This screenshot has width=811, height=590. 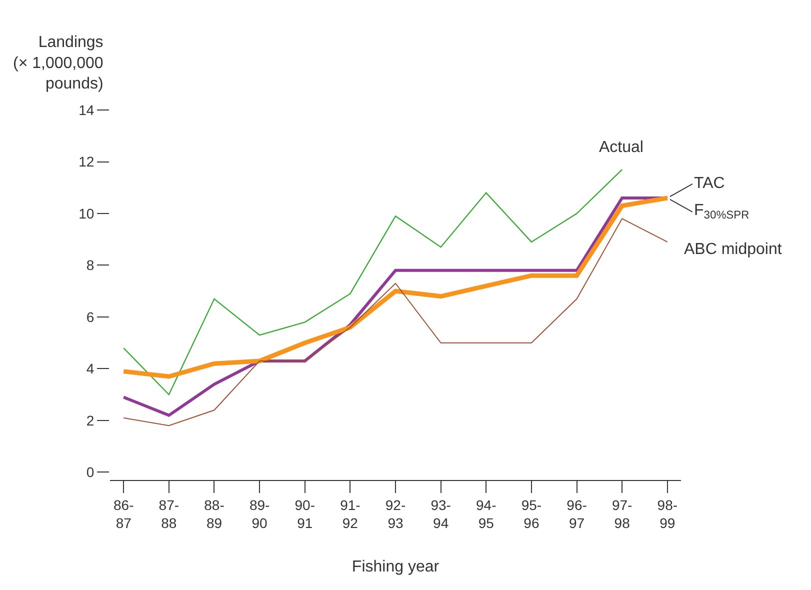 What do you see at coordinates (396, 567) in the screenshot?
I see `x-axis-title: Fishing year` at bounding box center [396, 567].